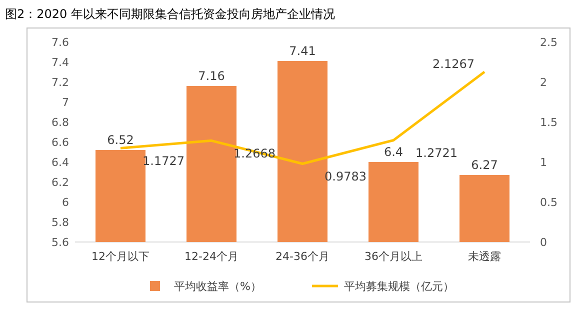 The width and height of the screenshot is (584, 333). Describe the element at coordinates (543, 242) in the screenshot. I see `y2-tick-label: 0` at that location.